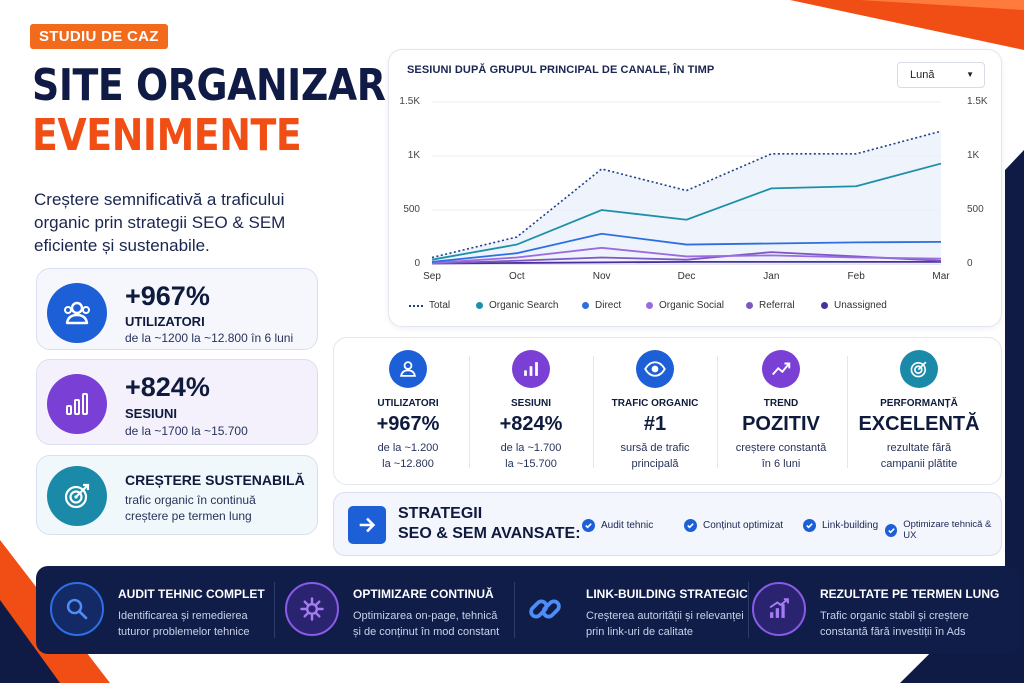  What do you see at coordinates (686, 262) in the screenshot?
I see `series-line-unassigned` at bounding box center [686, 262].